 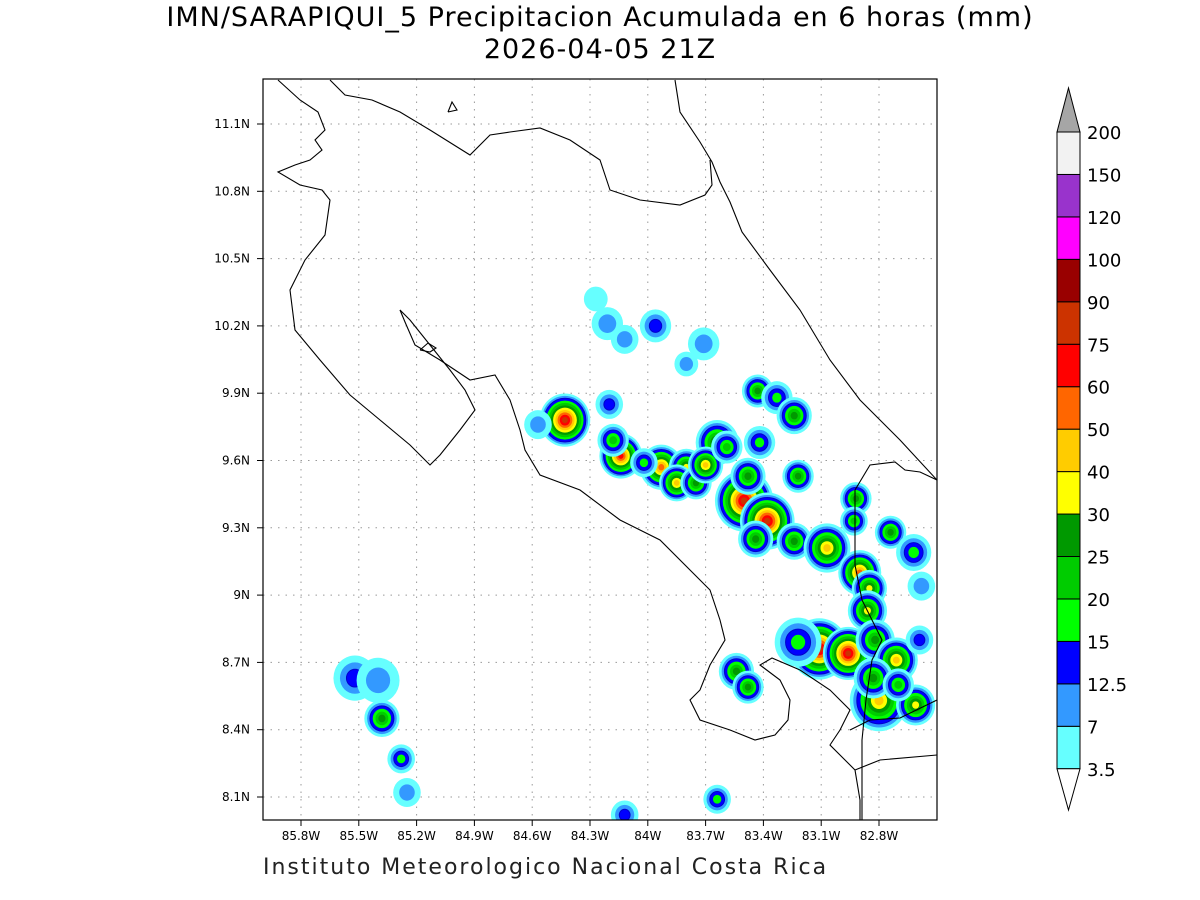 I want to click on colorbar-label: 75, so click(x=1098, y=345).